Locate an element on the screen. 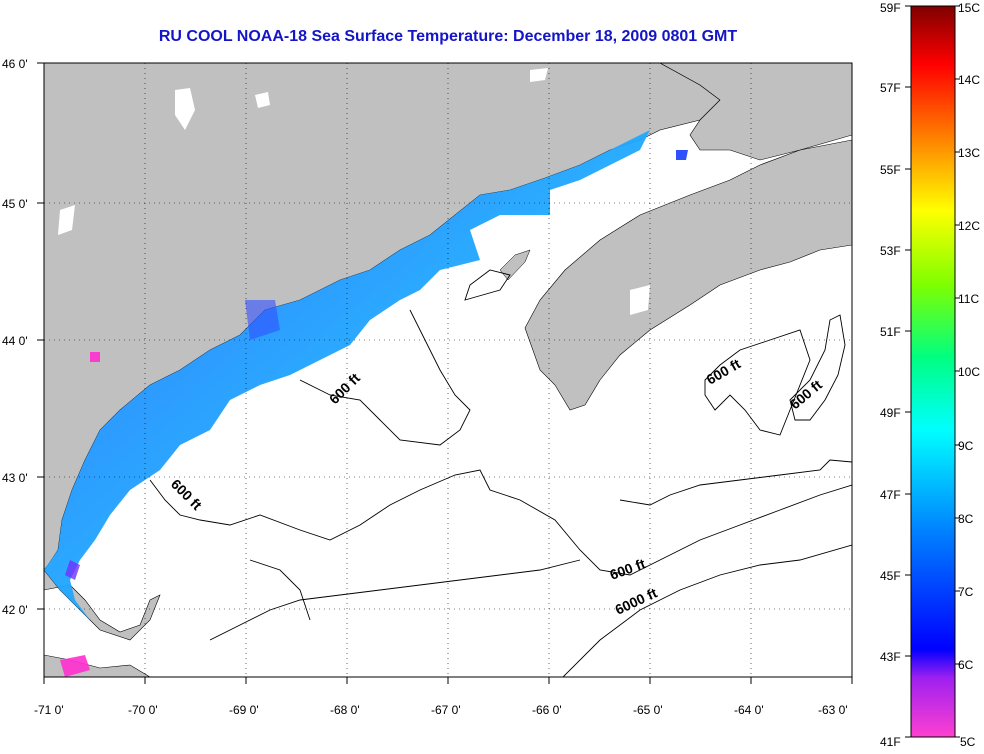 This screenshot has height=754, width=984. colorbar-c-label: 10C is located at coordinates (969, 372).